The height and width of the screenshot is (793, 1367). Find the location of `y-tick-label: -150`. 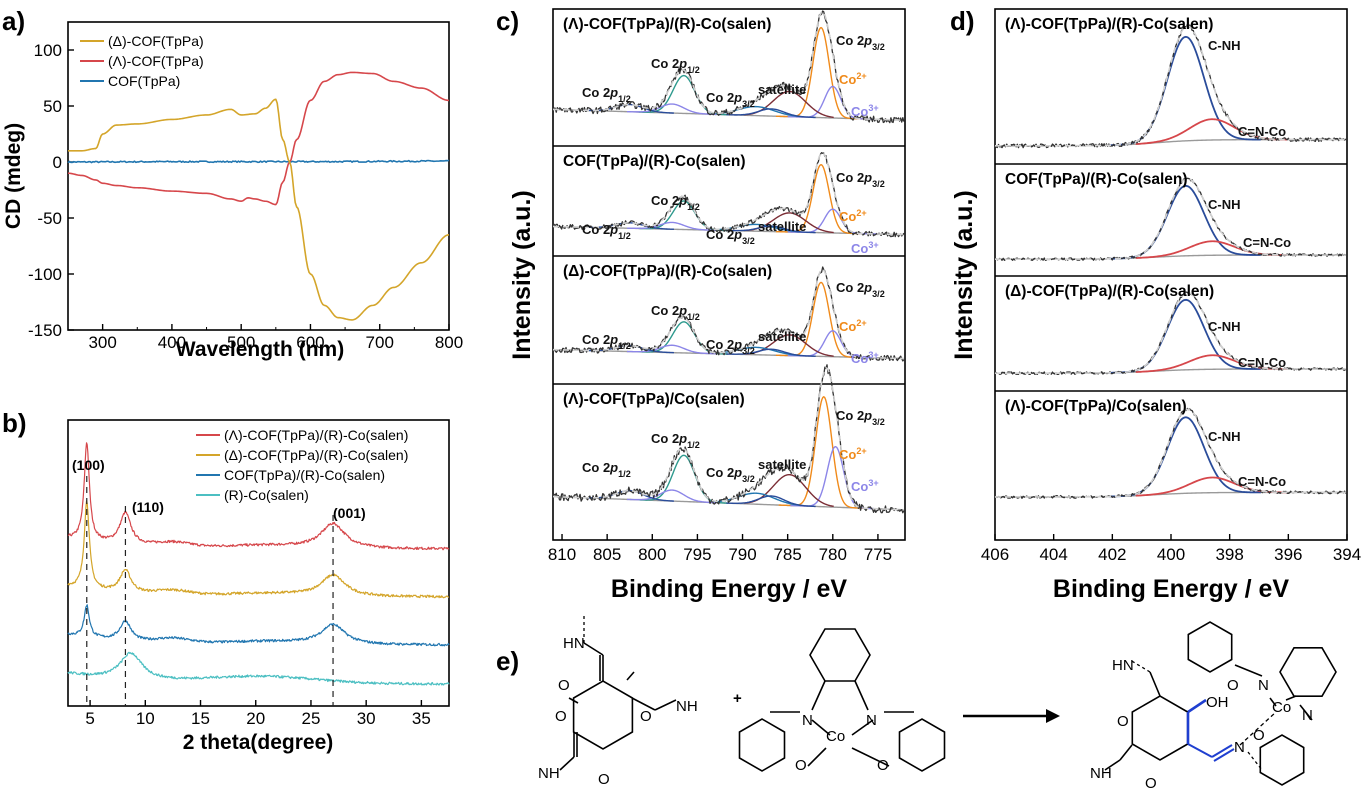

y-tick-label: -150 is located at coordinates (45, 330).